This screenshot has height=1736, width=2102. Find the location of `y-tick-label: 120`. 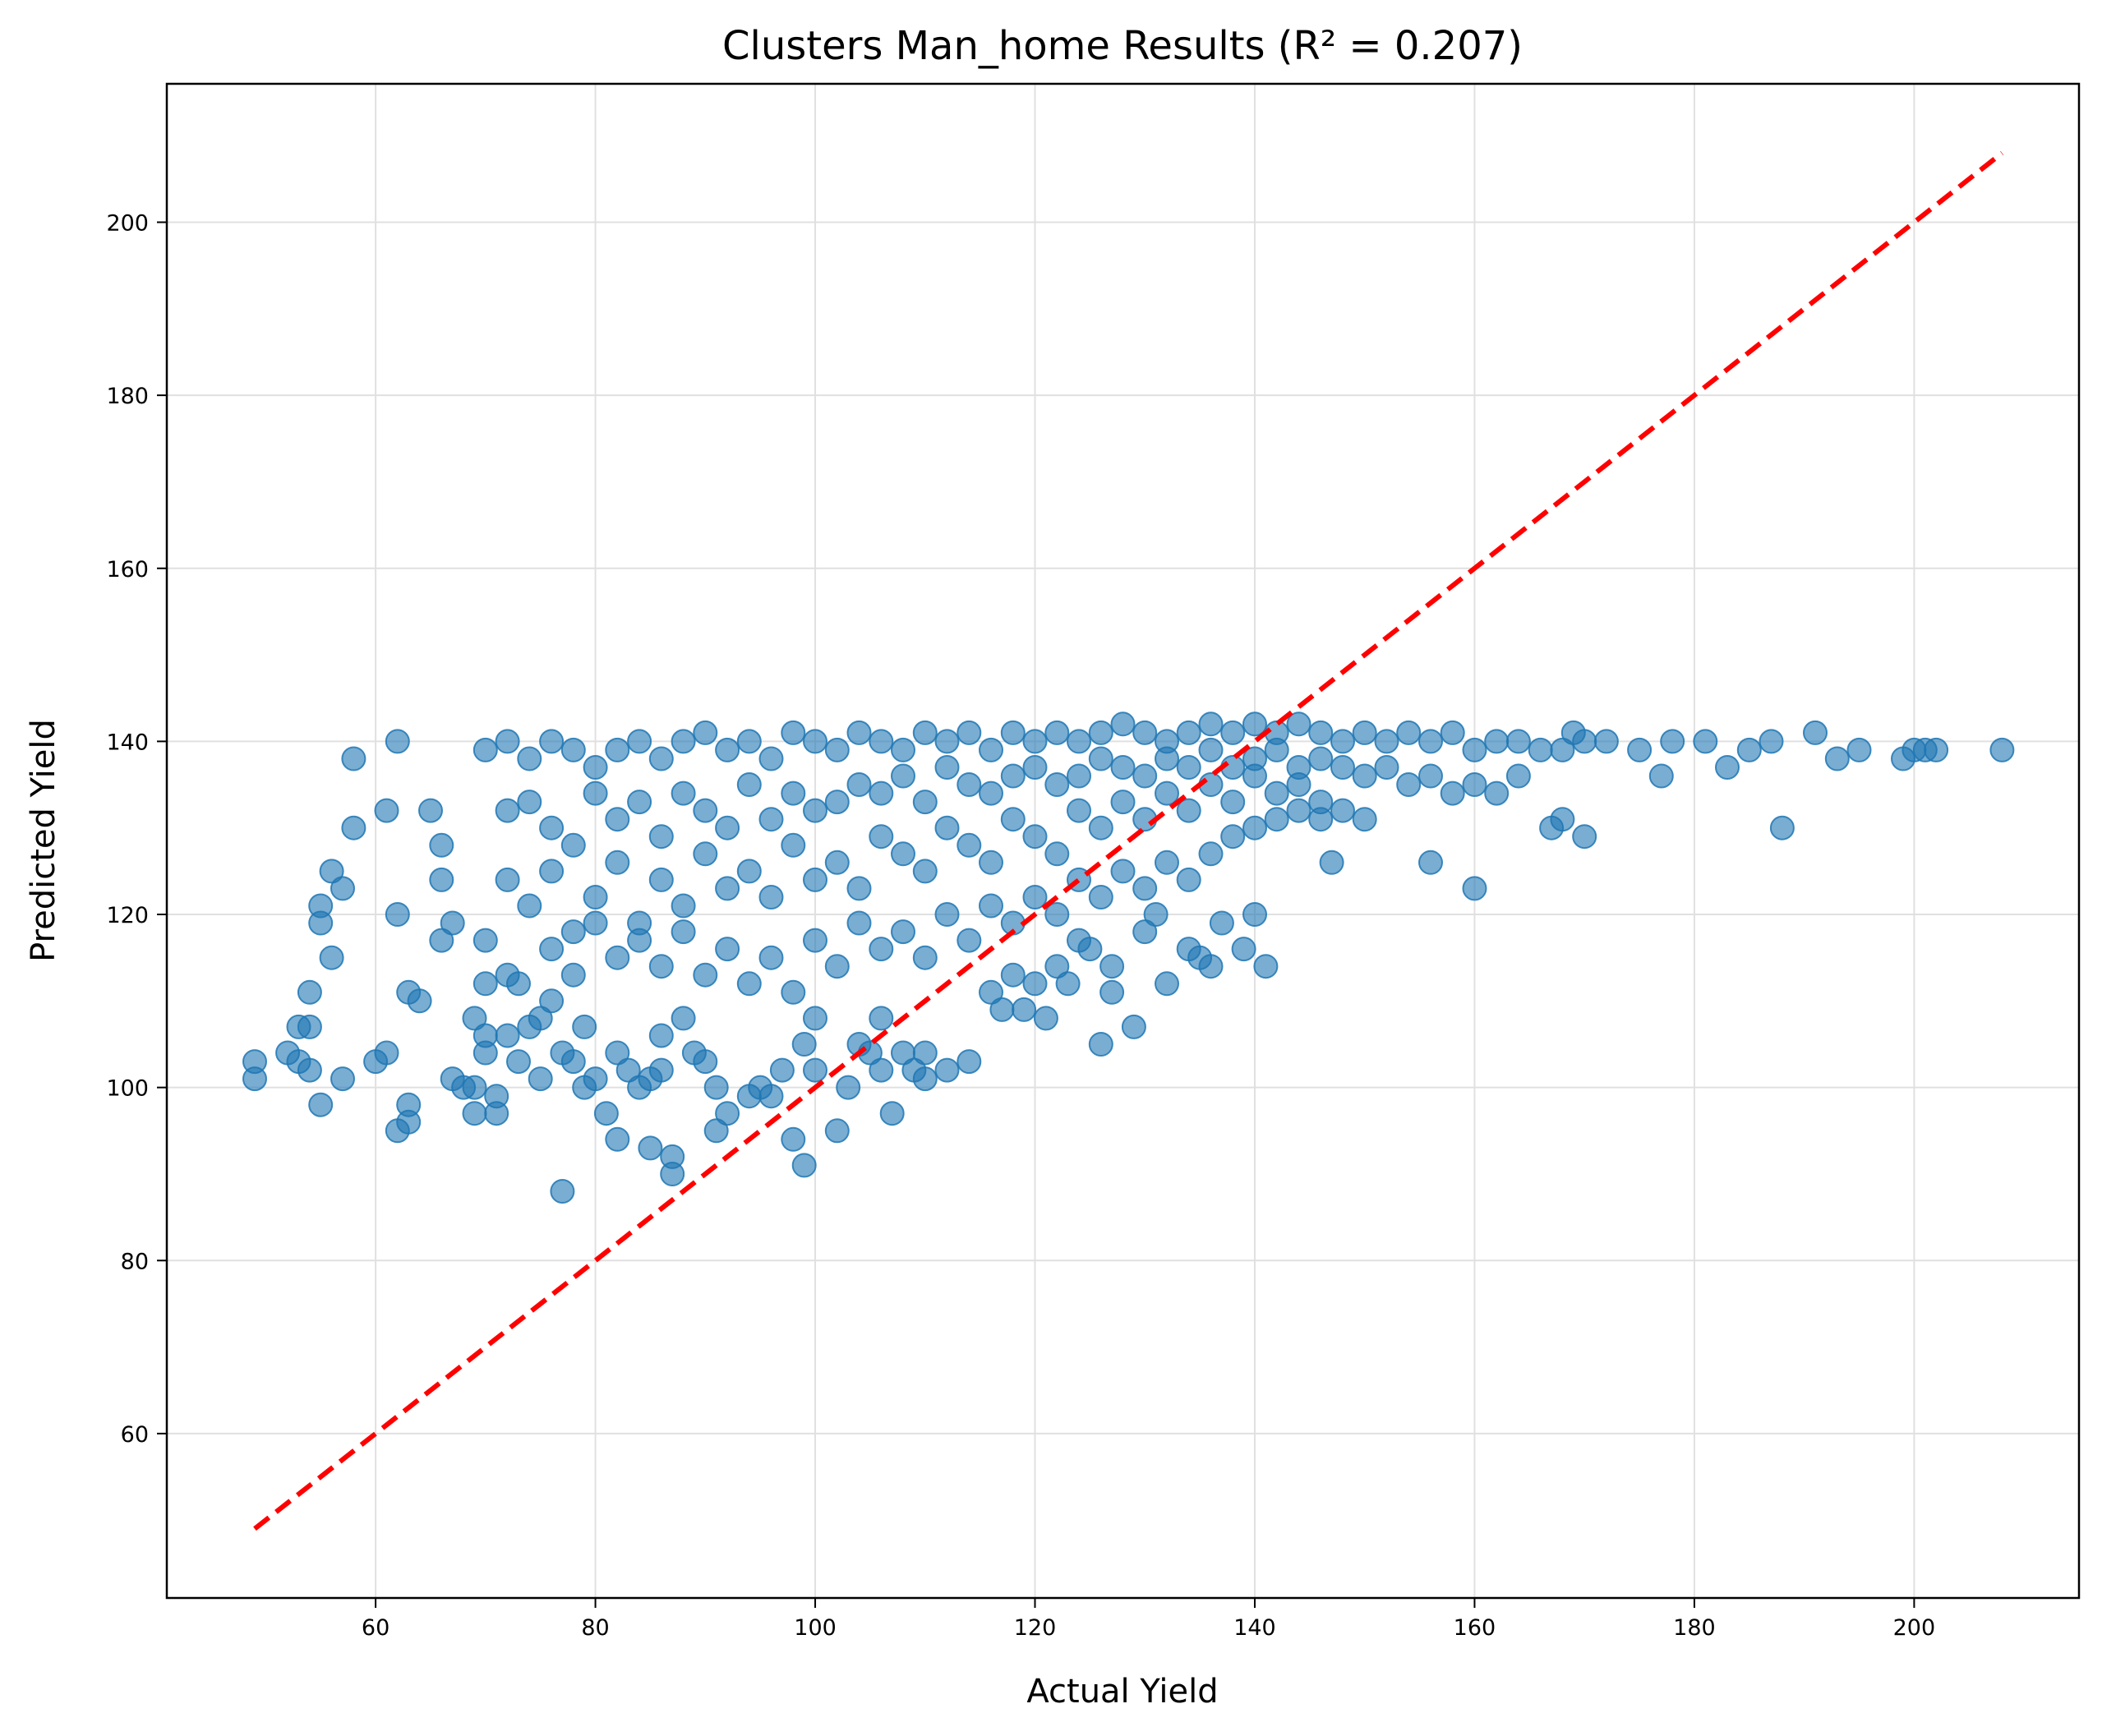

y-tick-label: 120 is located at coordinates (127, 916).